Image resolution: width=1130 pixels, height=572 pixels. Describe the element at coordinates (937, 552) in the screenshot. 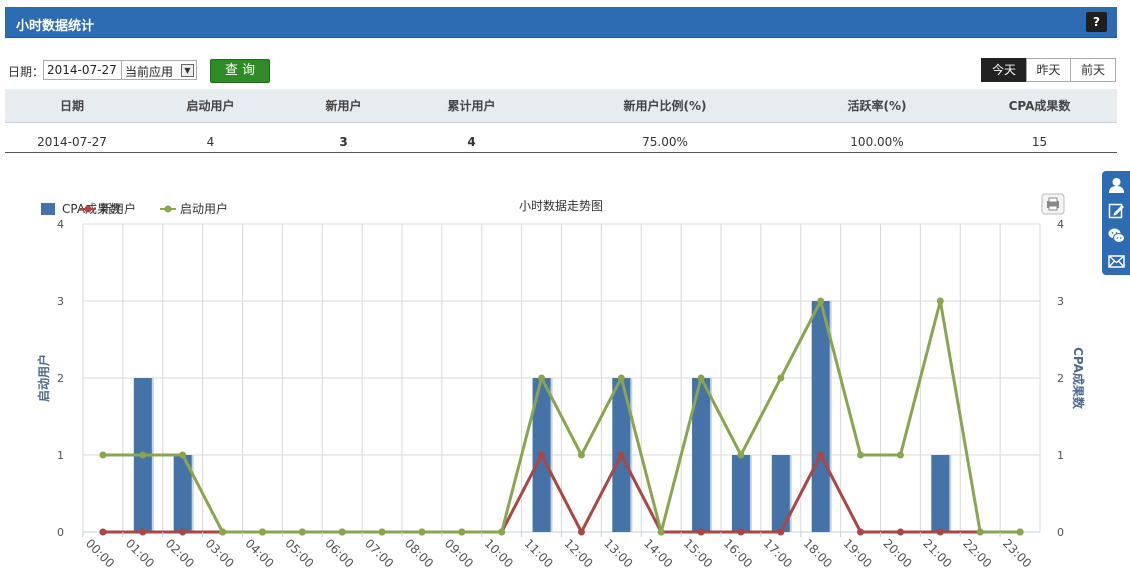

I see `x-tick-label: 21:00` at that location.